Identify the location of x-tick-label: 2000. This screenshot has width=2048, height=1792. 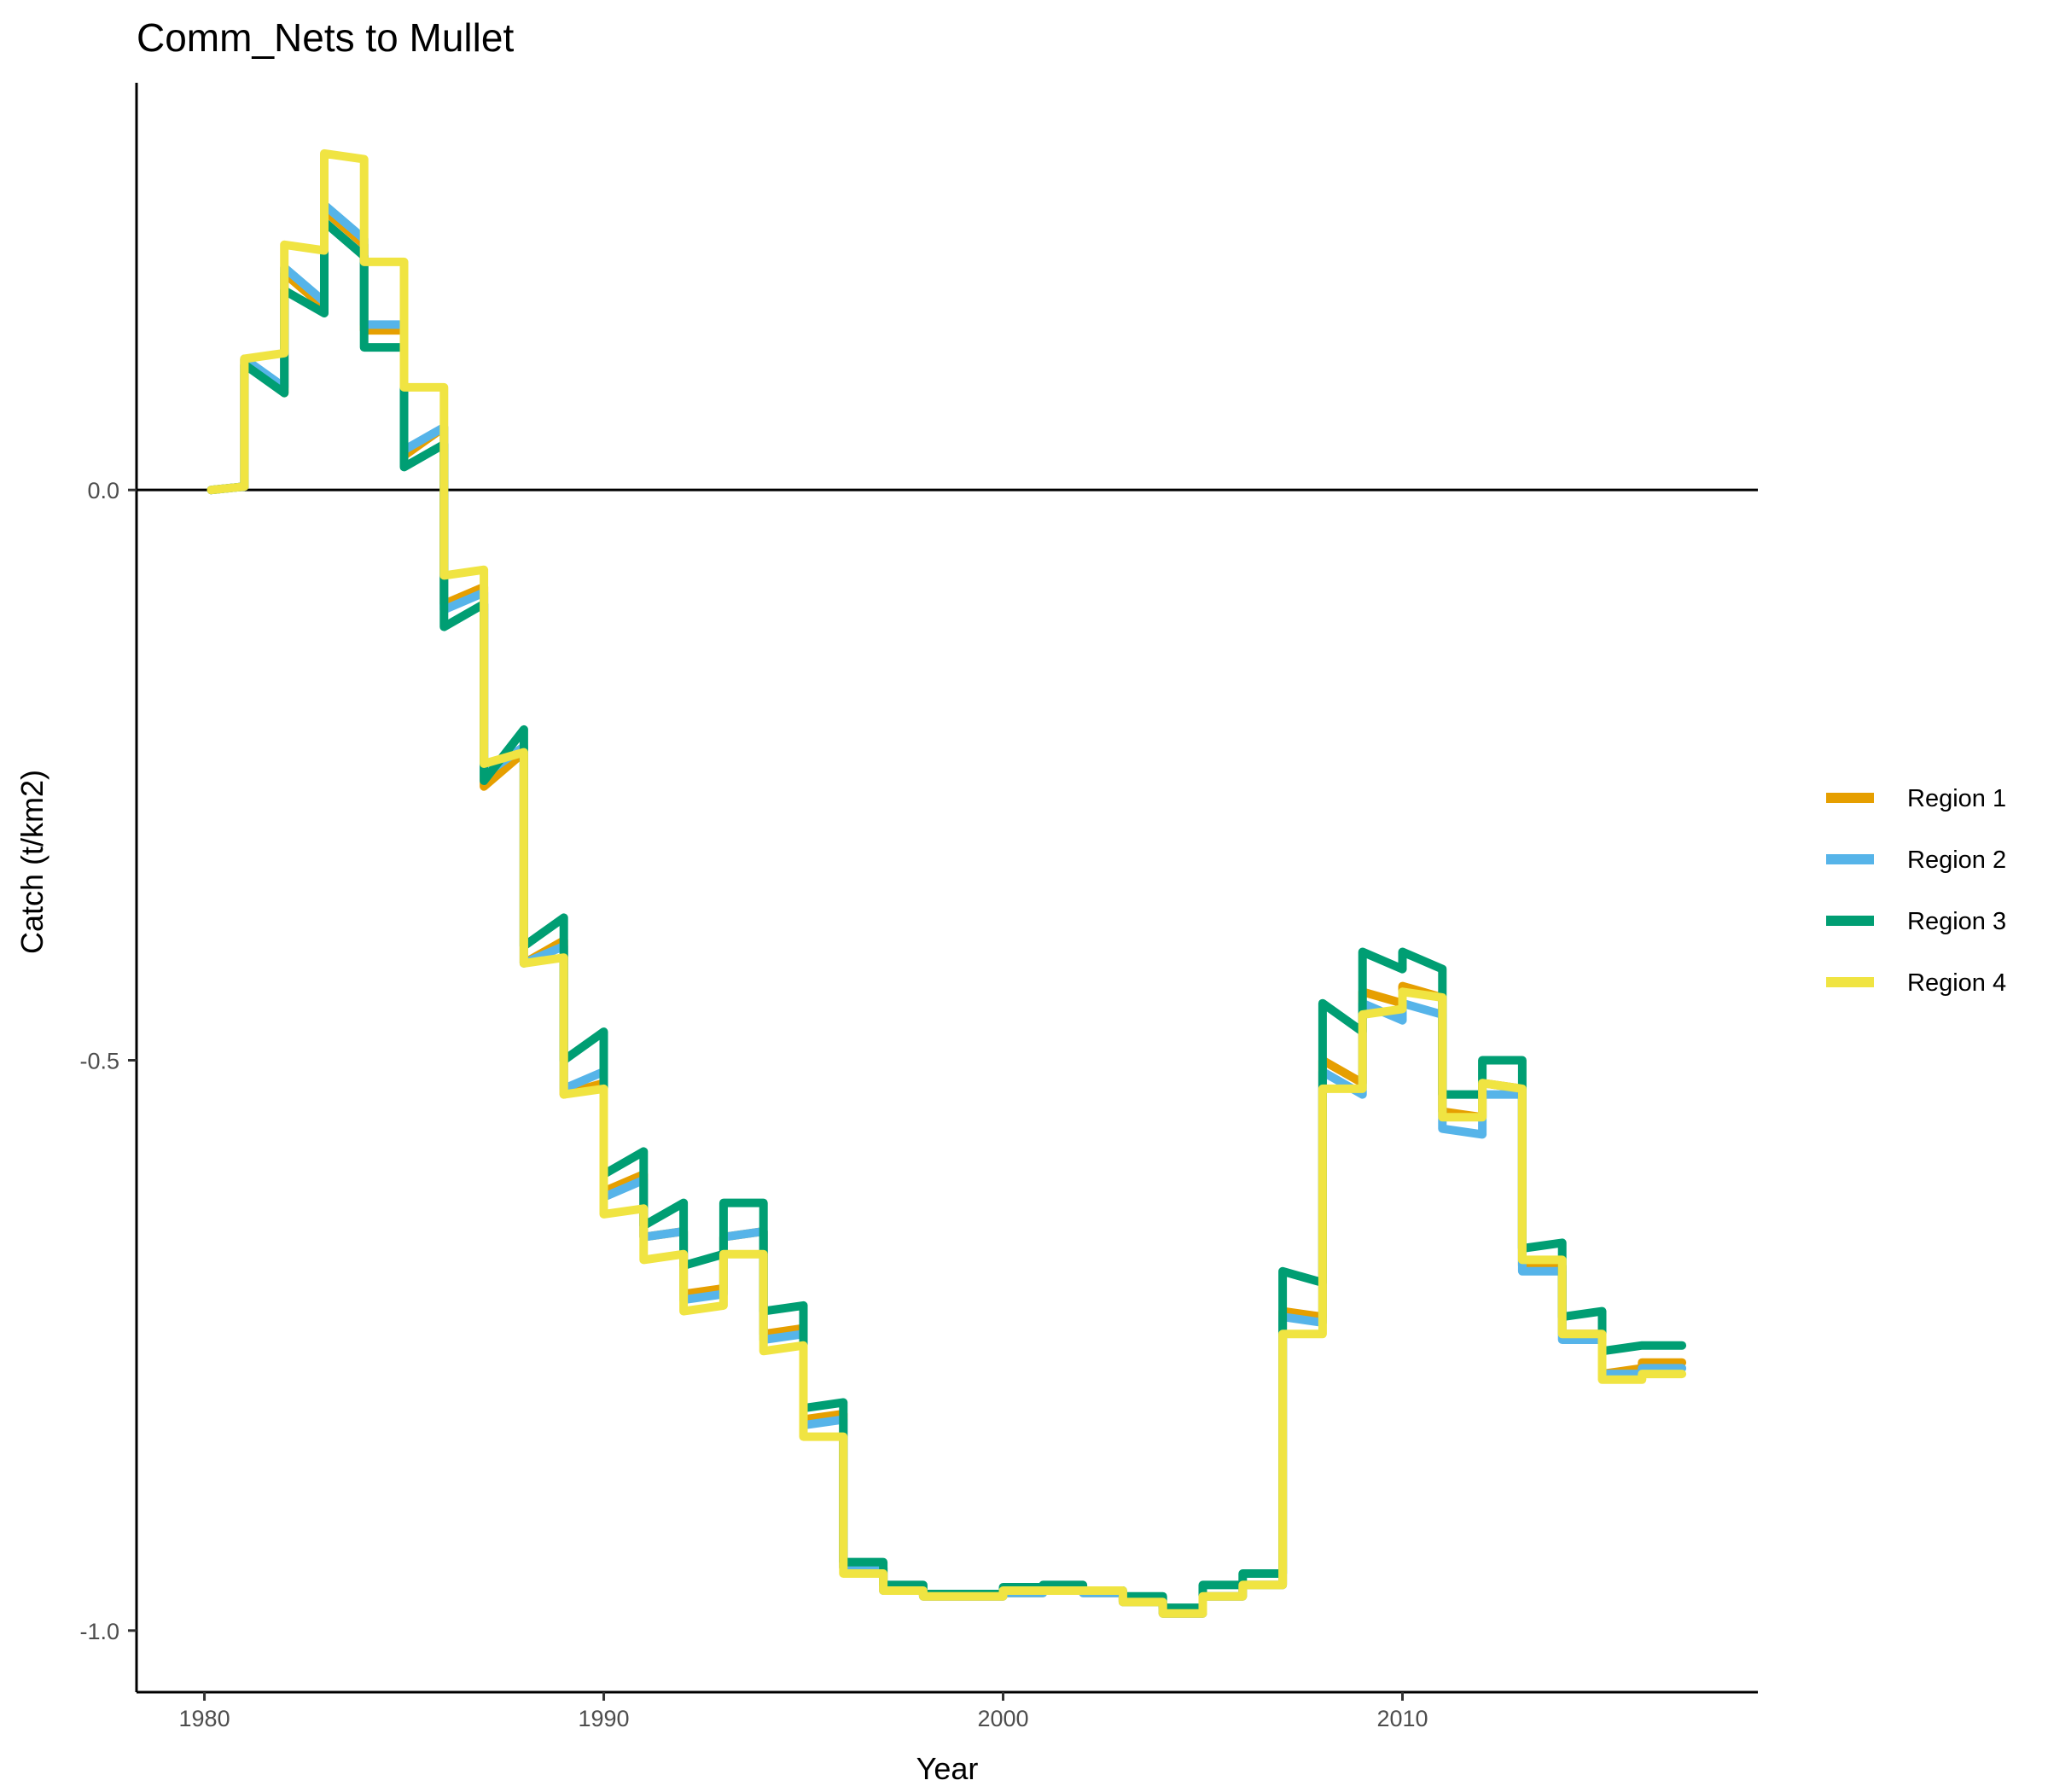
(1003, 1718).